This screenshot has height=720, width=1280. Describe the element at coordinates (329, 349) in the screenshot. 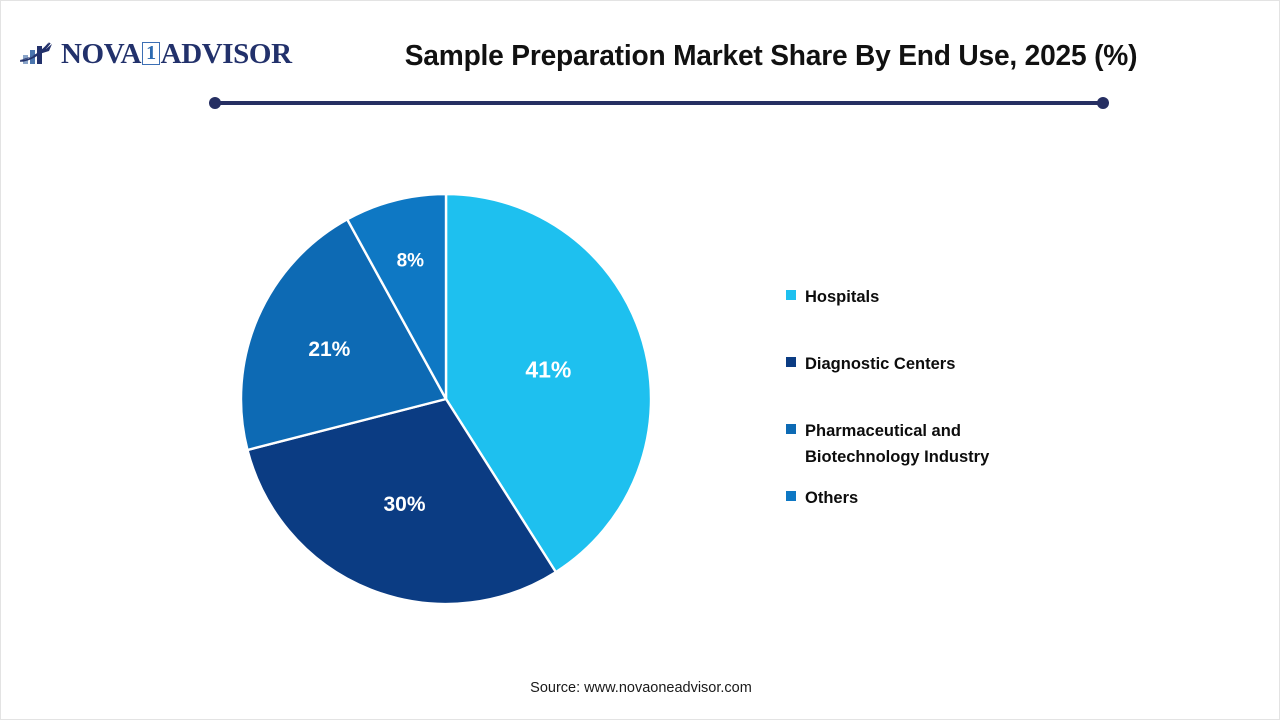

I see `pie-slice-label: 21%` at that location.